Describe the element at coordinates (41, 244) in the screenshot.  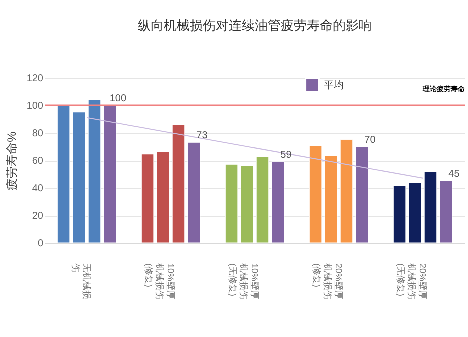
I see `y-tick-label: 0` at that location.